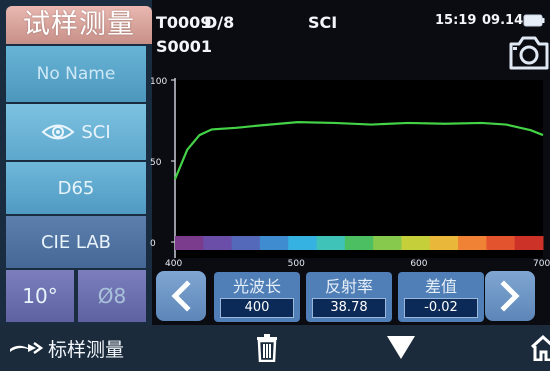 This screenshot has width=550, height=371. Describe the element at coordinates (349, 308) in the screenshot. I see `reflectance-value: 38.78` at that location.